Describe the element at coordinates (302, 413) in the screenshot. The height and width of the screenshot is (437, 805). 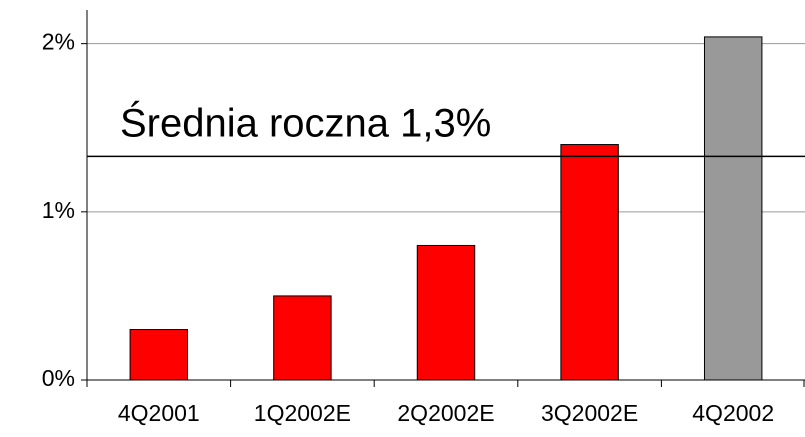
I see `x-tick-label: 1Q2002E` at that location.